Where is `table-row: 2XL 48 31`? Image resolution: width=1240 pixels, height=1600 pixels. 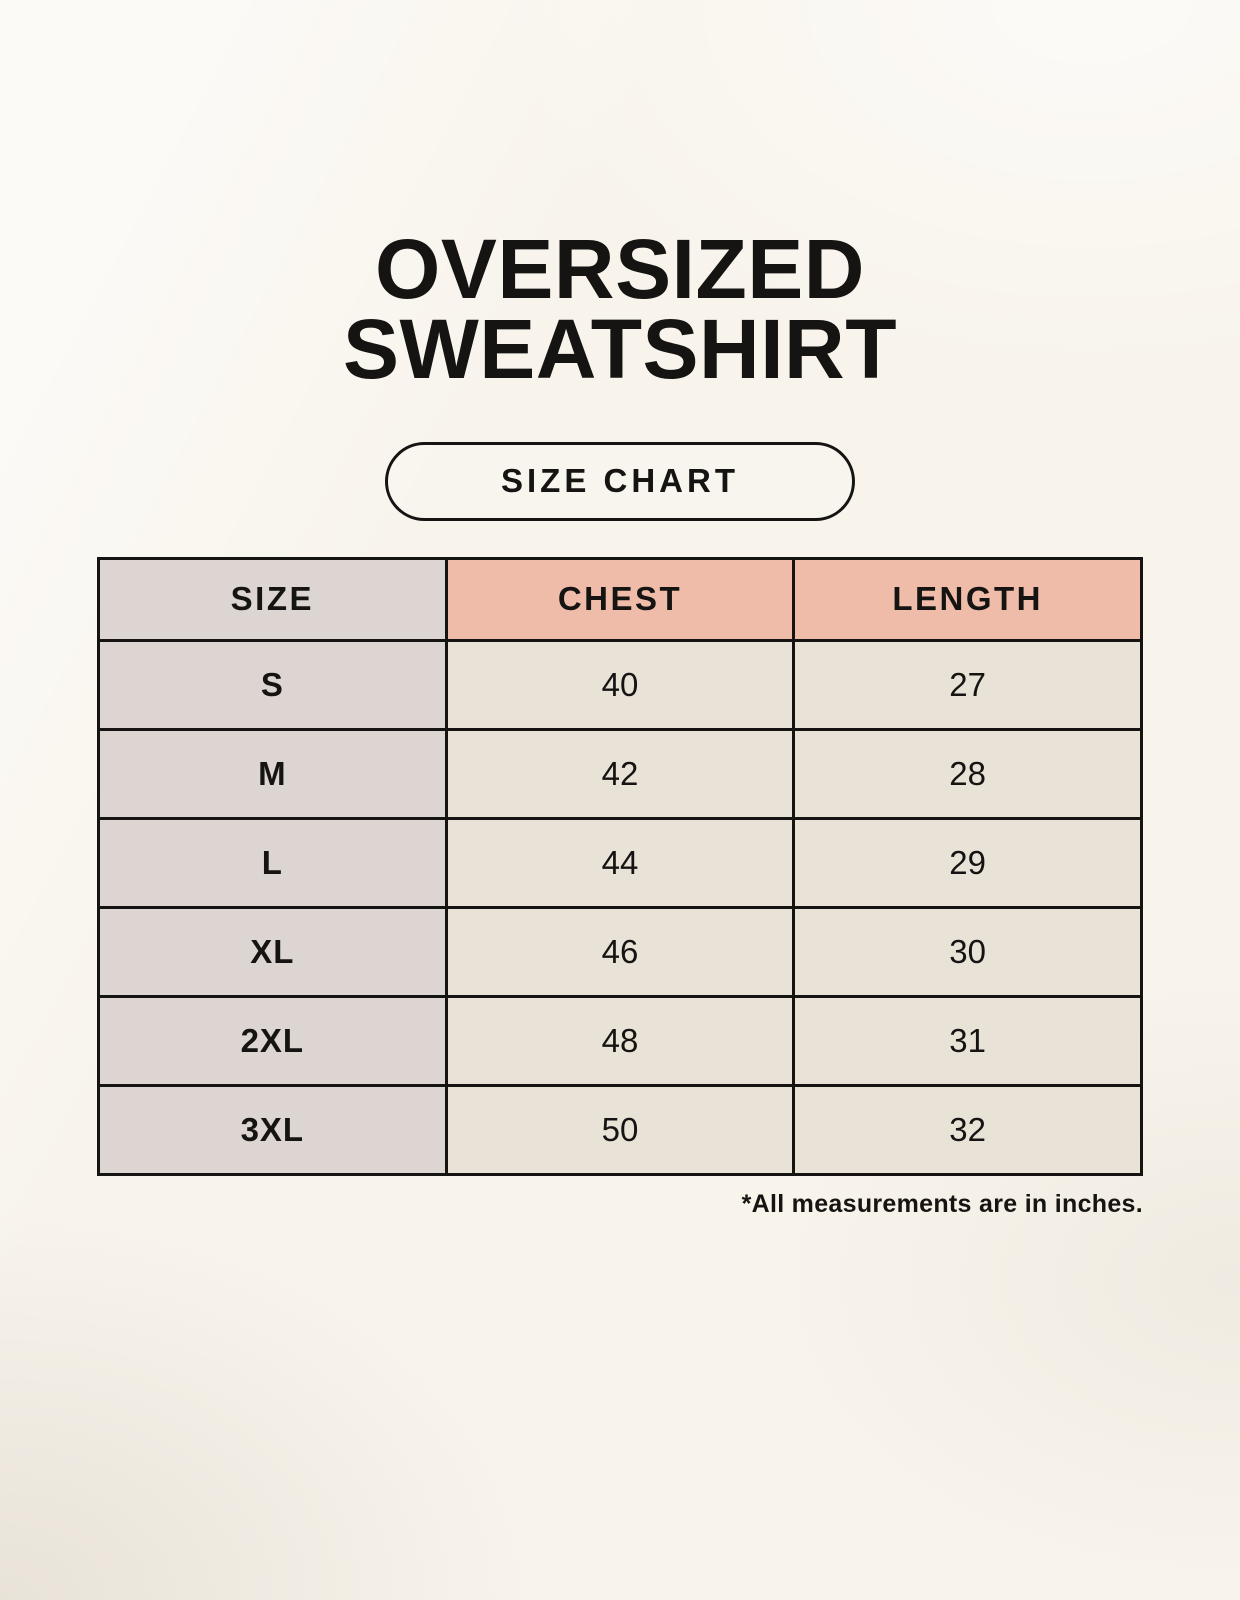
table-row: 2XL 48 31 is located at coordinates (620, 1040).